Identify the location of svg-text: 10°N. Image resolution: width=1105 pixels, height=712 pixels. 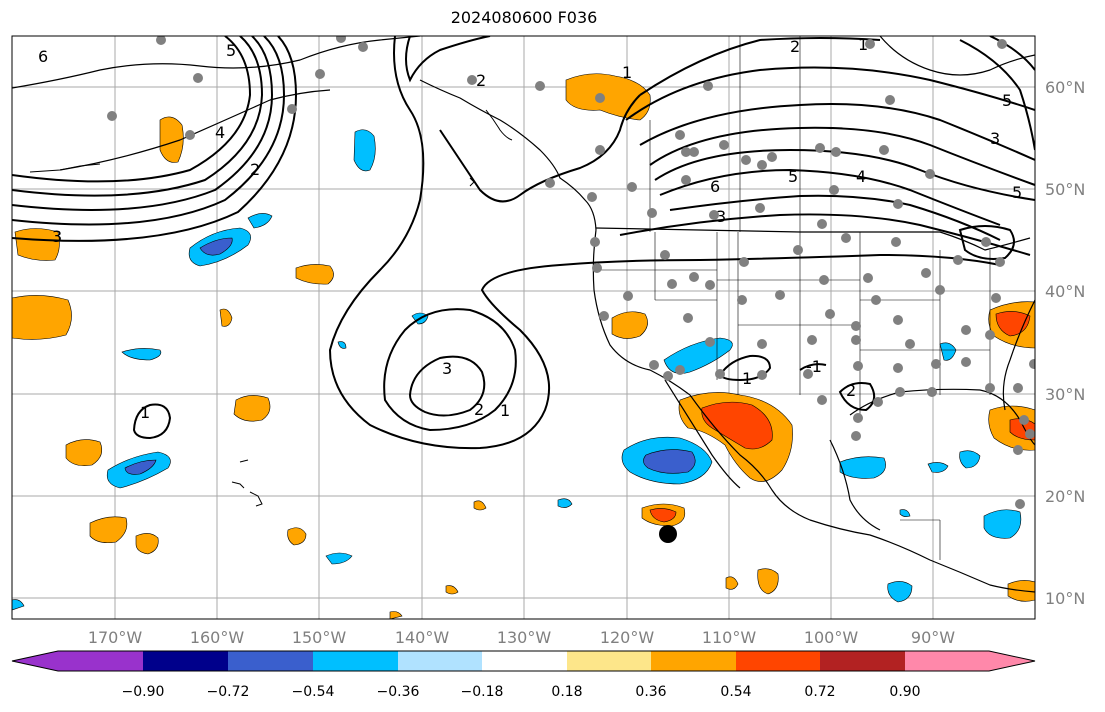
(1065, 598).